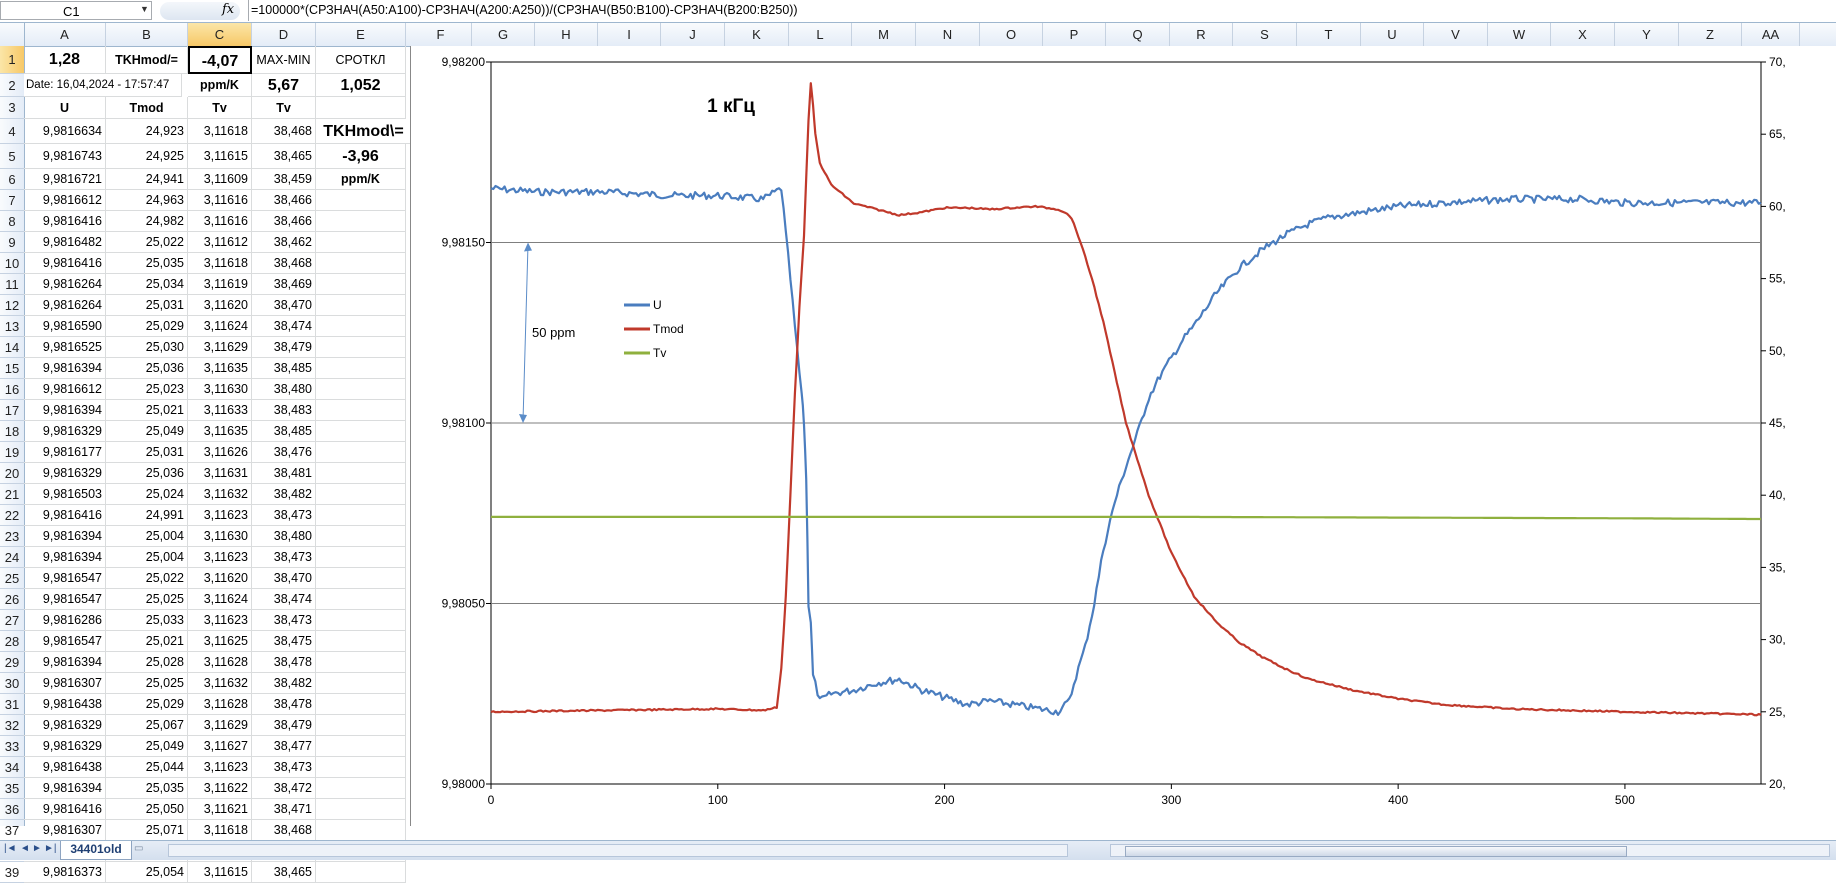  What do you see at coordinates (12, 872) in the screenshot?
I see `row-header-39: 39` at bounding box center [12, 872].